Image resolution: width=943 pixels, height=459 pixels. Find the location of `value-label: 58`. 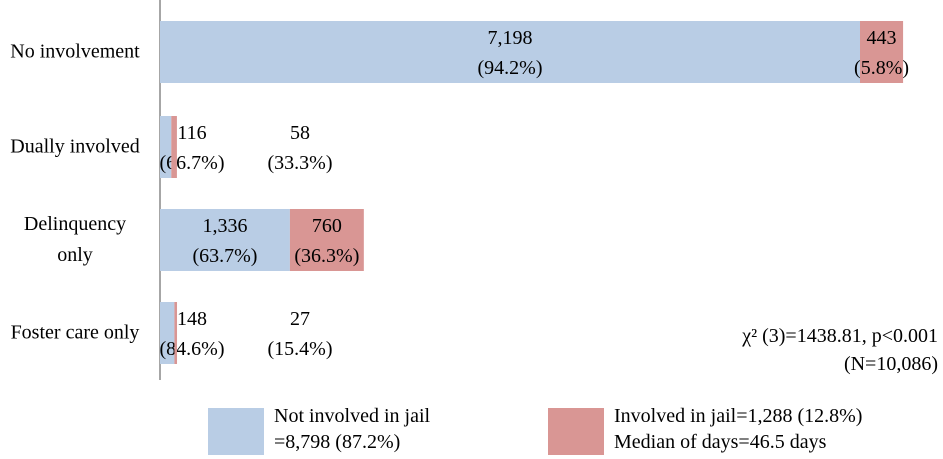

value-label: 58 is located at coordinates (300, 133).